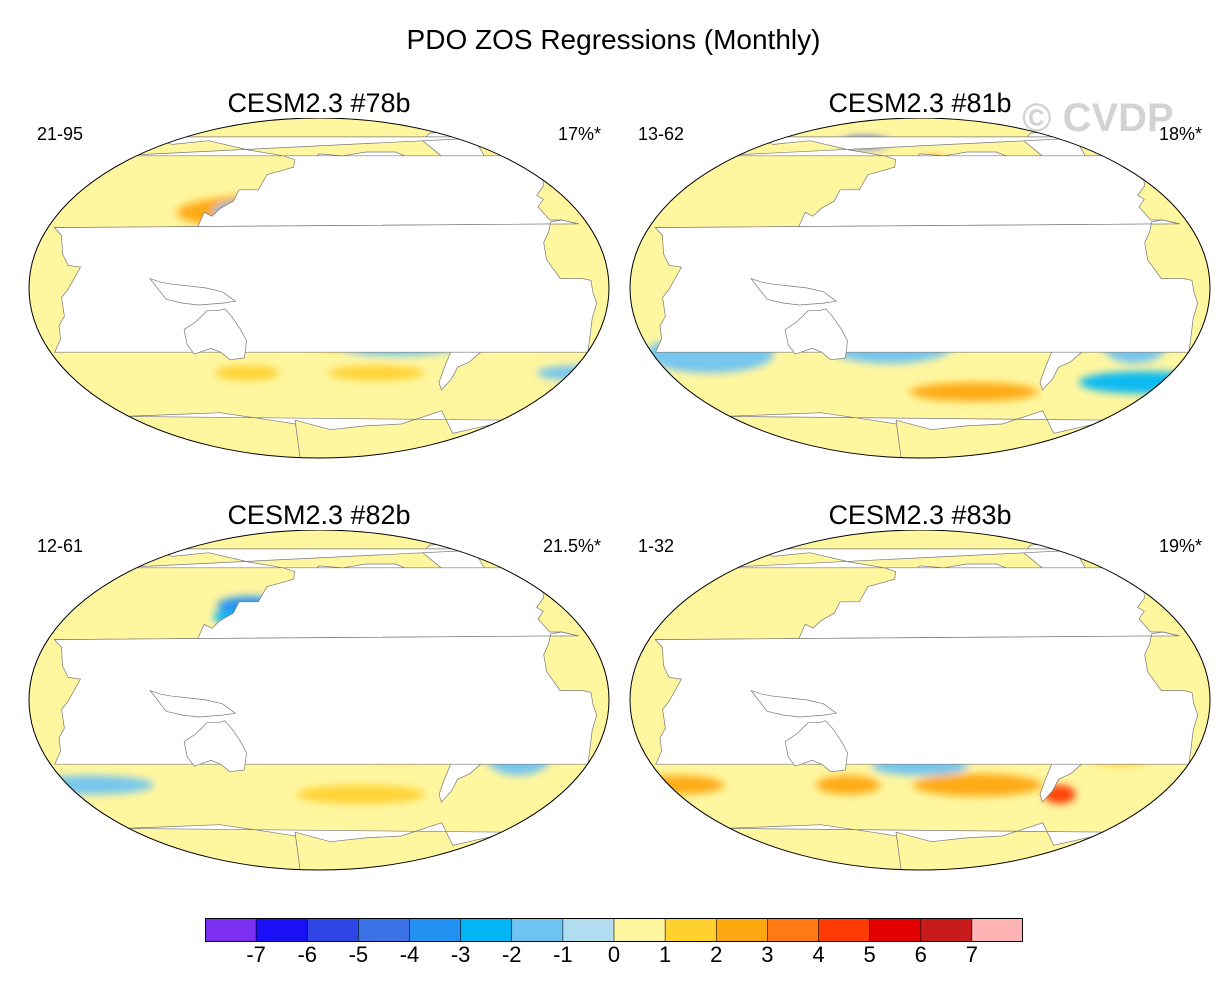  What do you see at coordinates (613, 39) in the screenshot?
I see `main-title: PDO ZOS Regressions (Monthly)` at bounding box center [613, 39].